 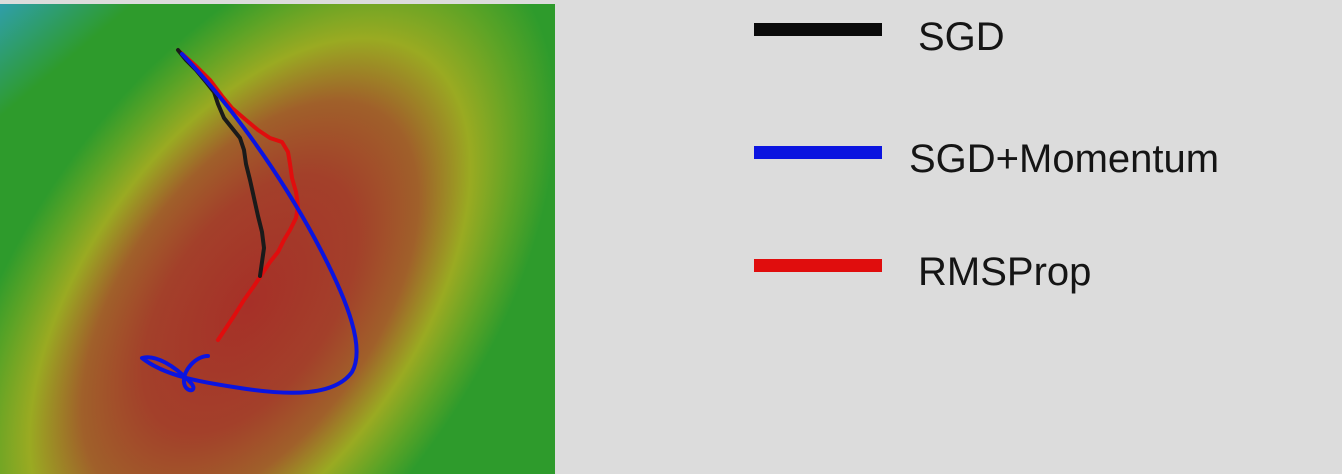 What do you see at coordinates (961, 37) in the screenshot?
I see `legend-label-sgd: SGD` at bounding box center [961, 37].